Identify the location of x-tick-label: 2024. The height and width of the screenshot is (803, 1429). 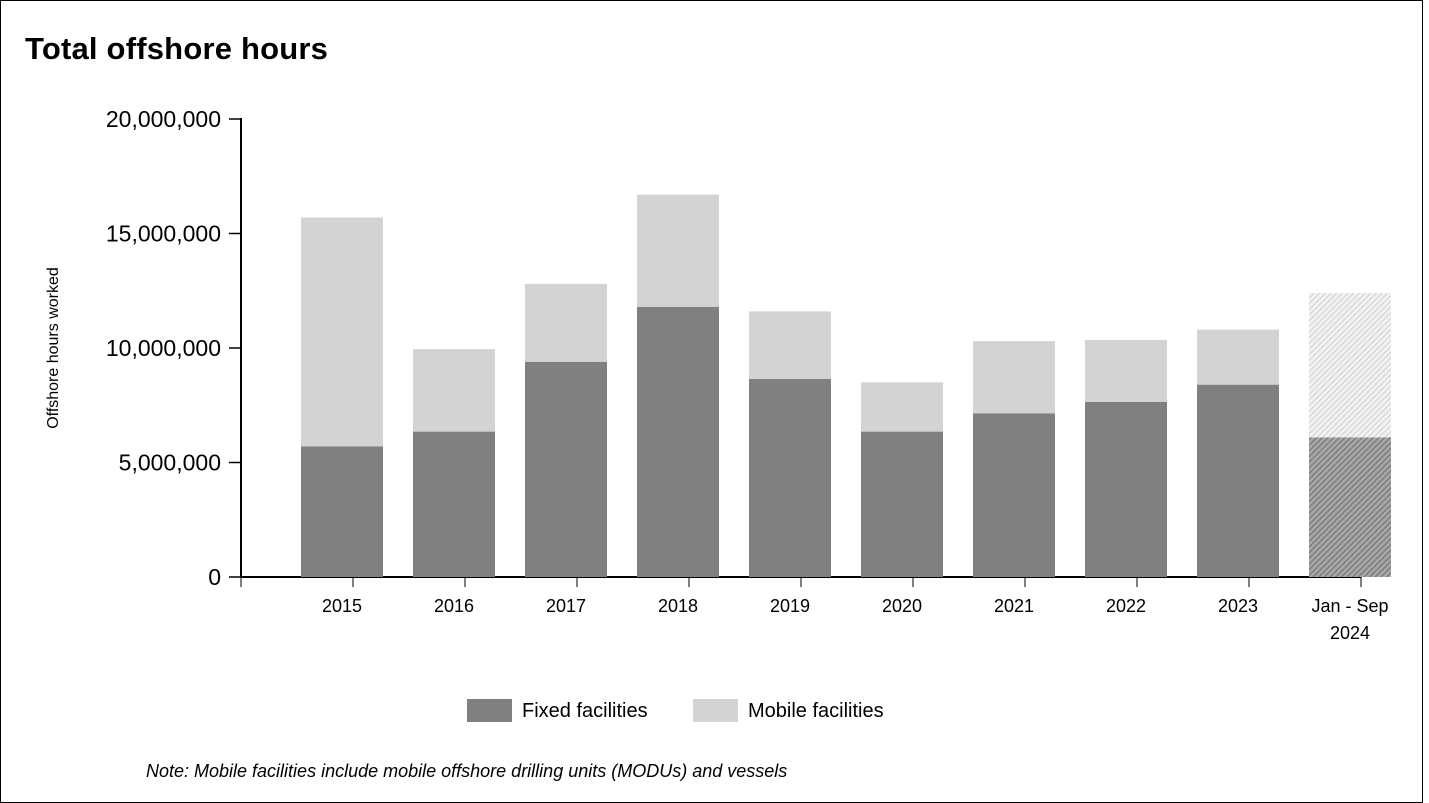
(1350, 633).